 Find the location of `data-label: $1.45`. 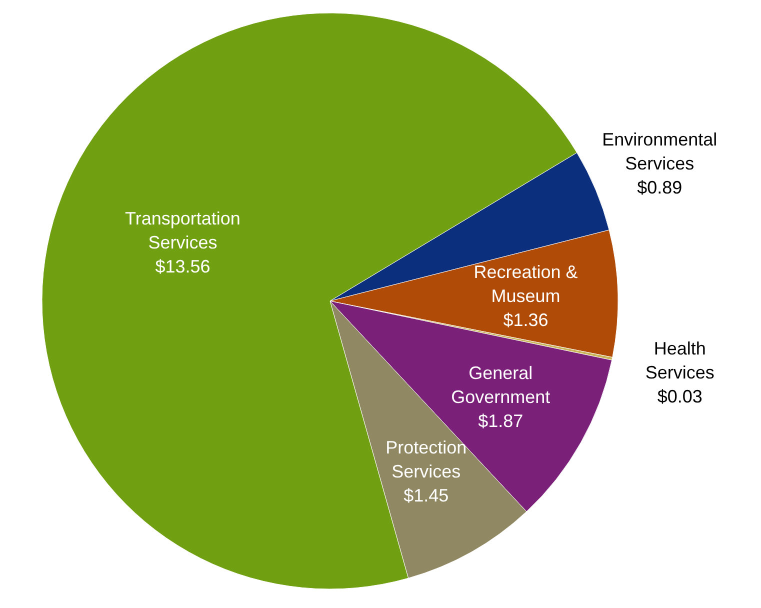

data-label: $1.45 is located at coordinates (426, 496).